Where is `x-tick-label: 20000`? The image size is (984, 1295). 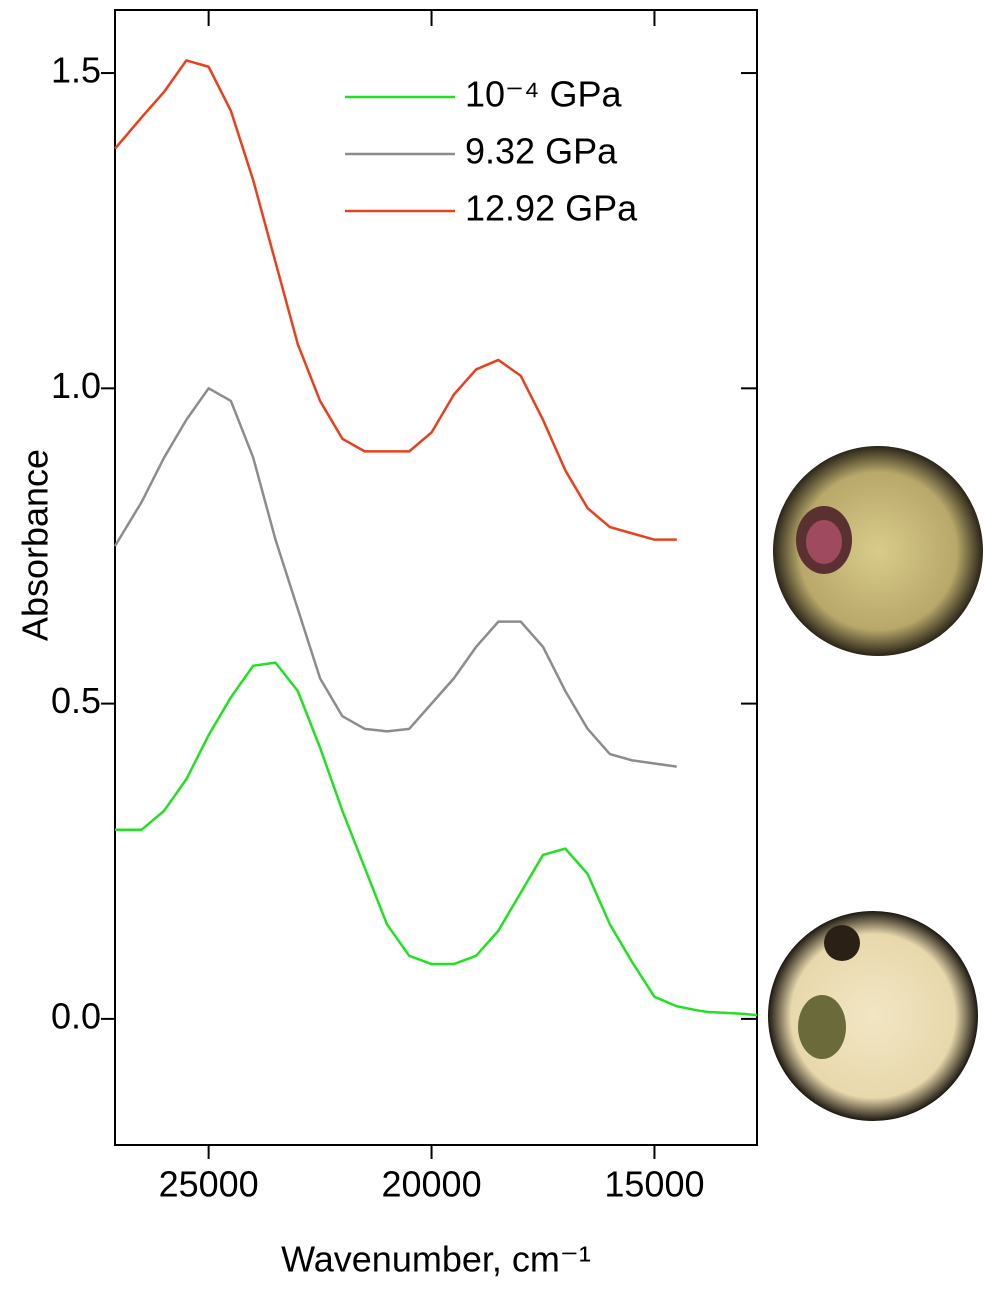 x-tick-label: 20000 is located at coordinates (431, 1184).